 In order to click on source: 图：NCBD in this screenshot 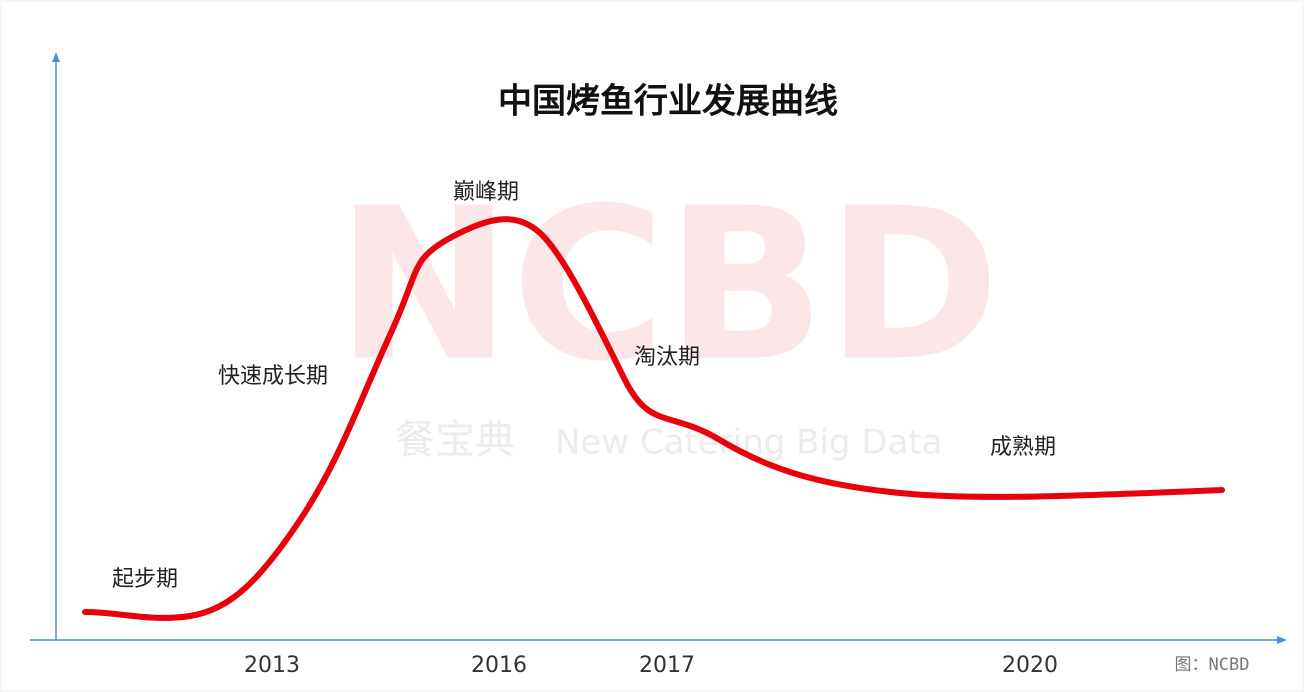, I will do `click(1212, 665)`.